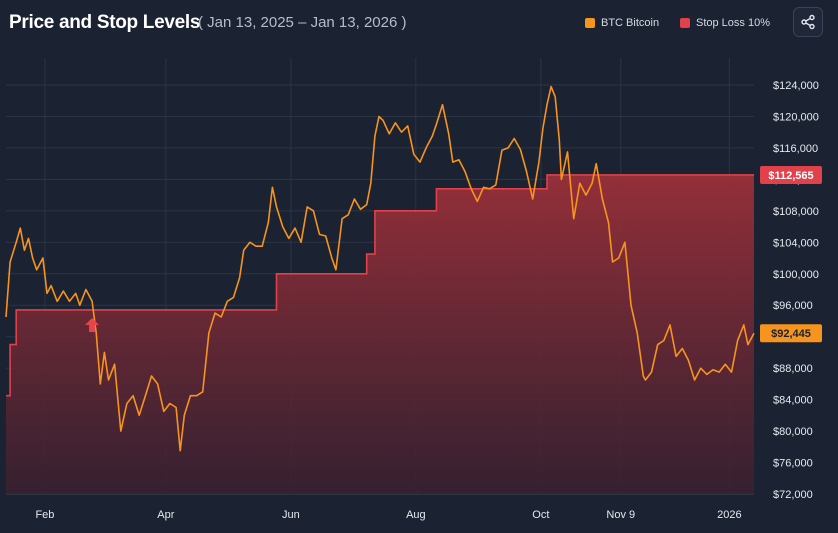  I want to click on legend-item-stop-loss: Stop Loss 10%, so click(725, 23).